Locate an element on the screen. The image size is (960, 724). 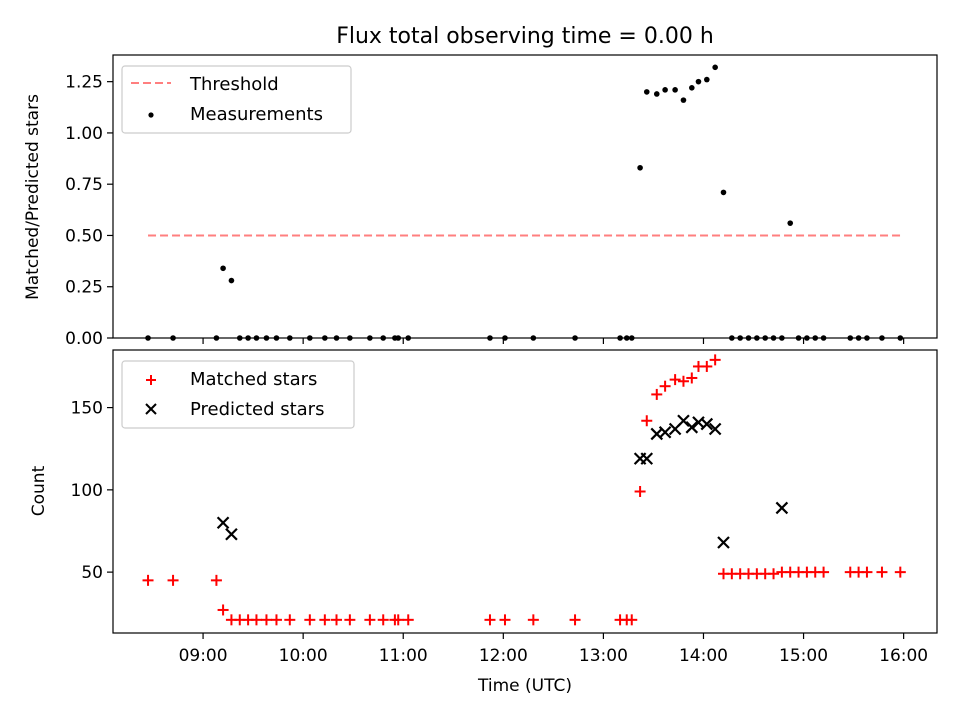
top-legend-box is located at coordinates (236, 99).